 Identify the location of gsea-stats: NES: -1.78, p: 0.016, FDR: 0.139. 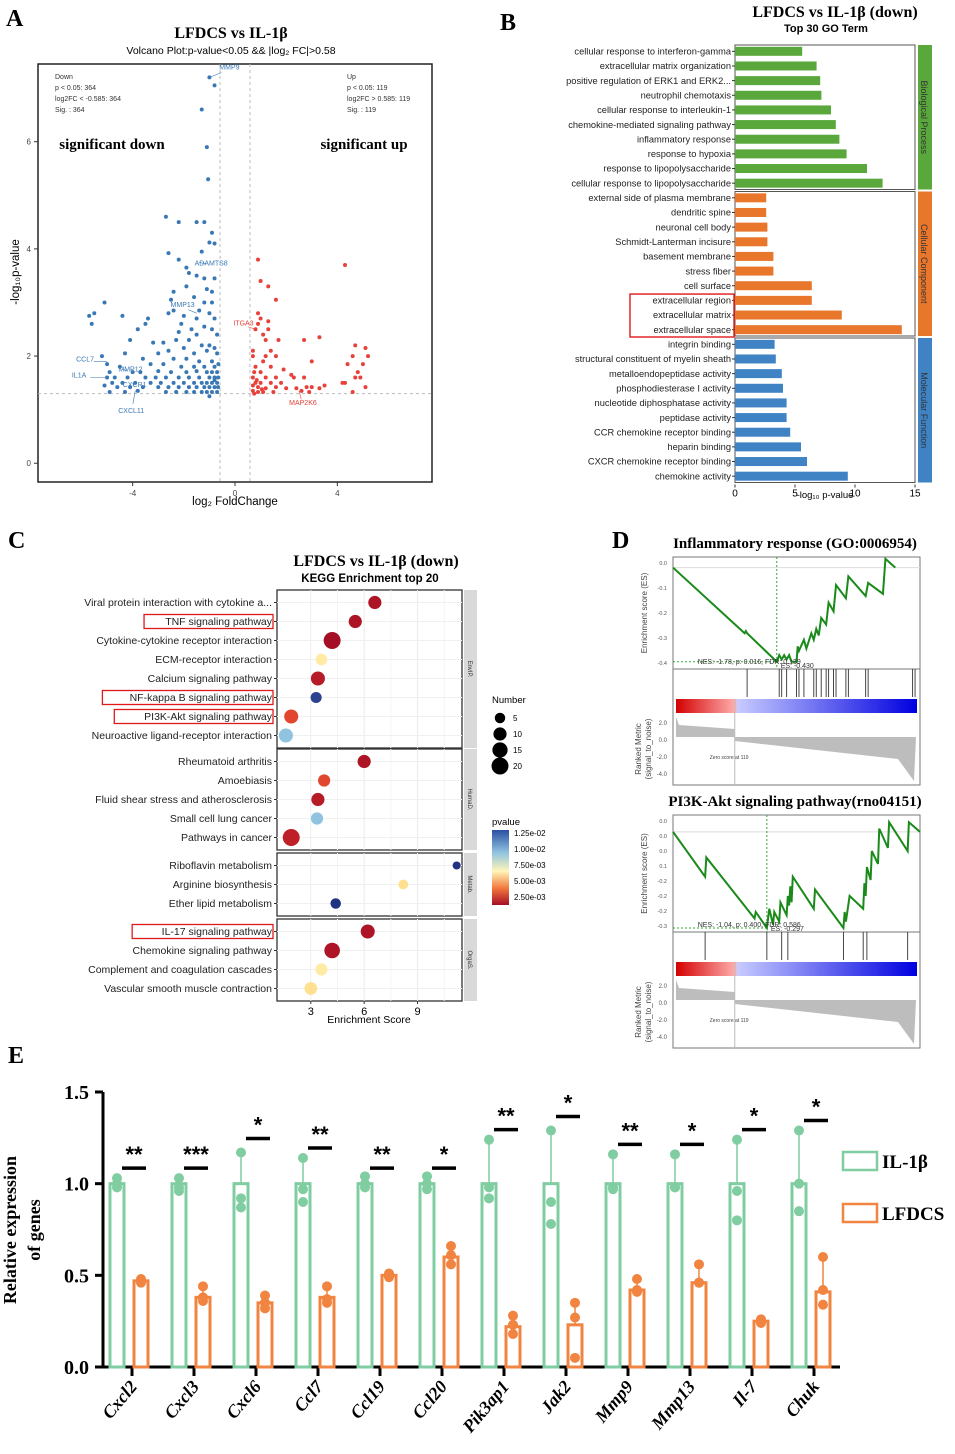
(749, 662).